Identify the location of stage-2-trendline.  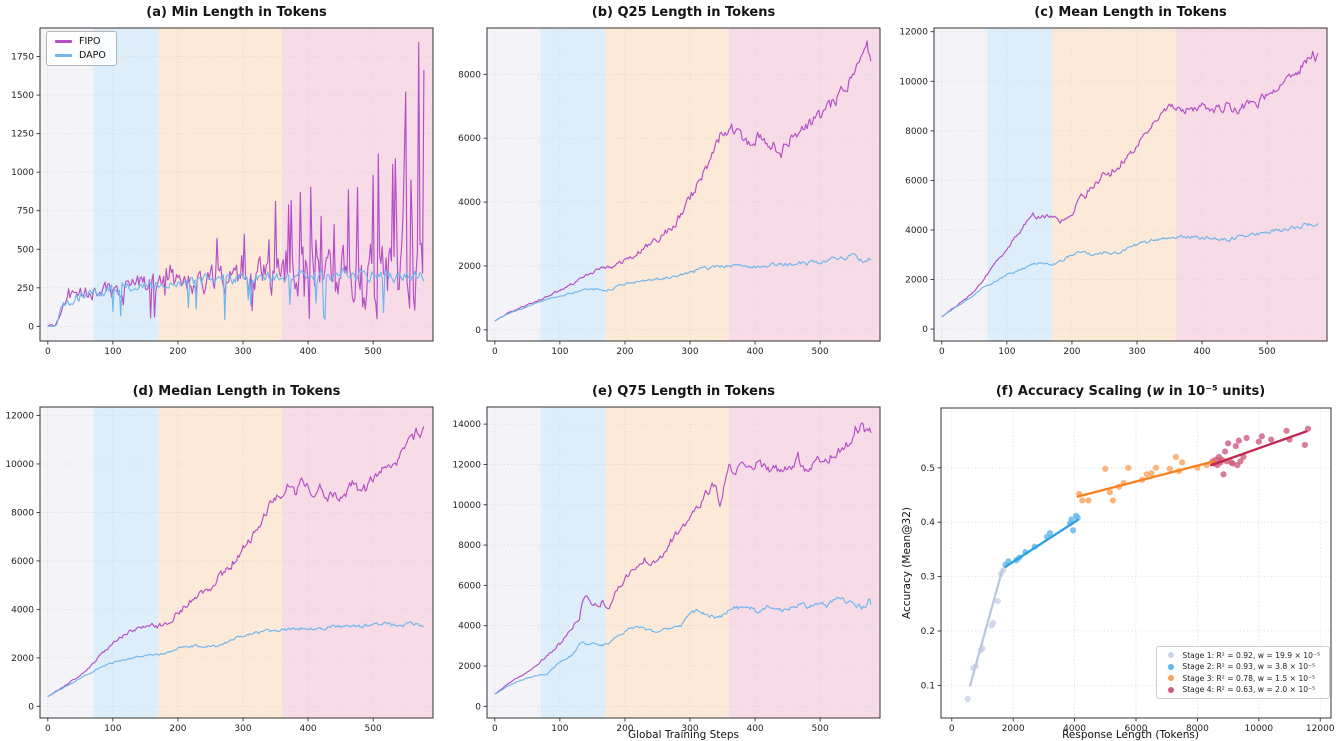
(1041, 543).